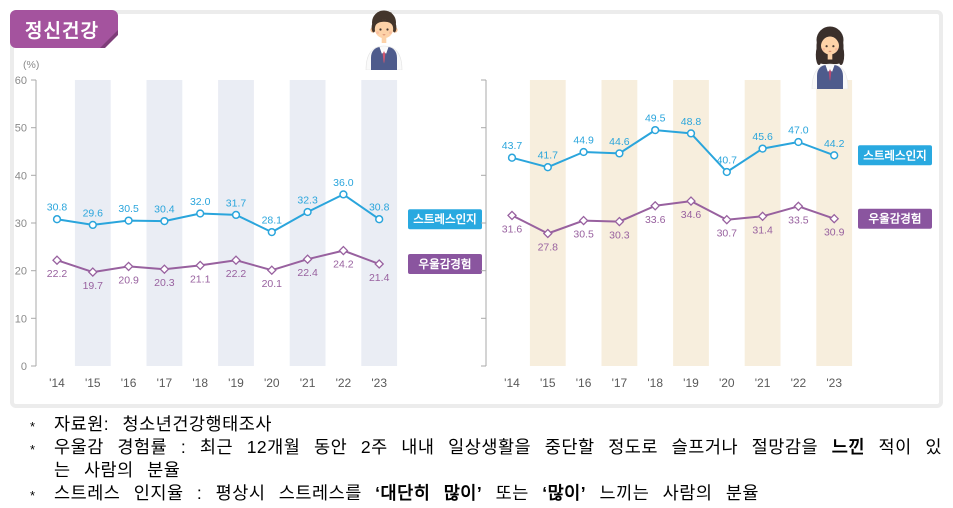 The width and height of the screenshot is (953, 508). I want to click on footnote-text: 스트레스 인지율 : 평상시 스트레스를, so click(215, 493).